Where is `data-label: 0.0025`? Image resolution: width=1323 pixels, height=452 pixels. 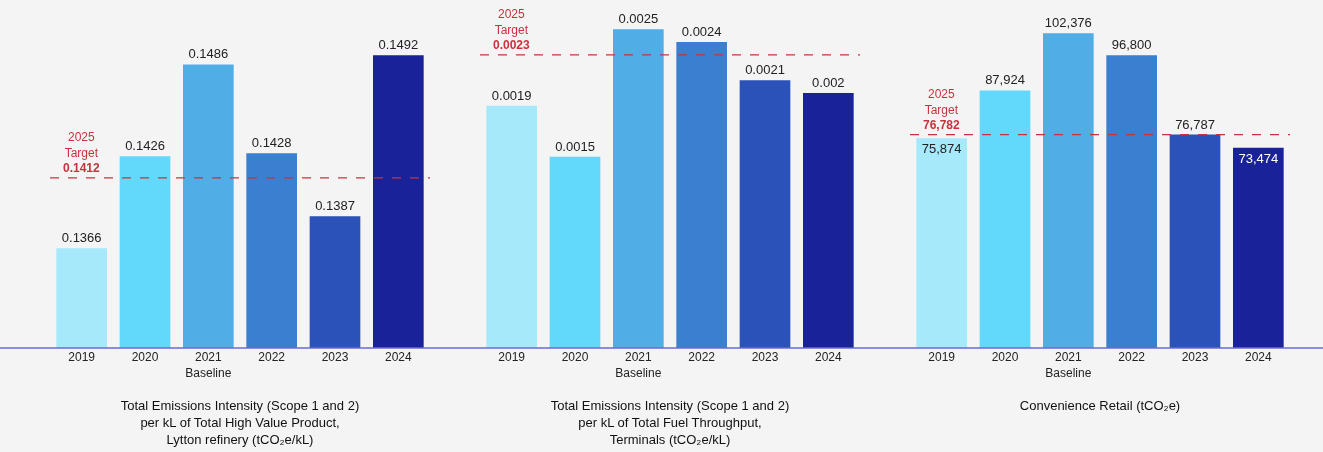
data-label: 0.0025 is located at coordinates (638, 19).